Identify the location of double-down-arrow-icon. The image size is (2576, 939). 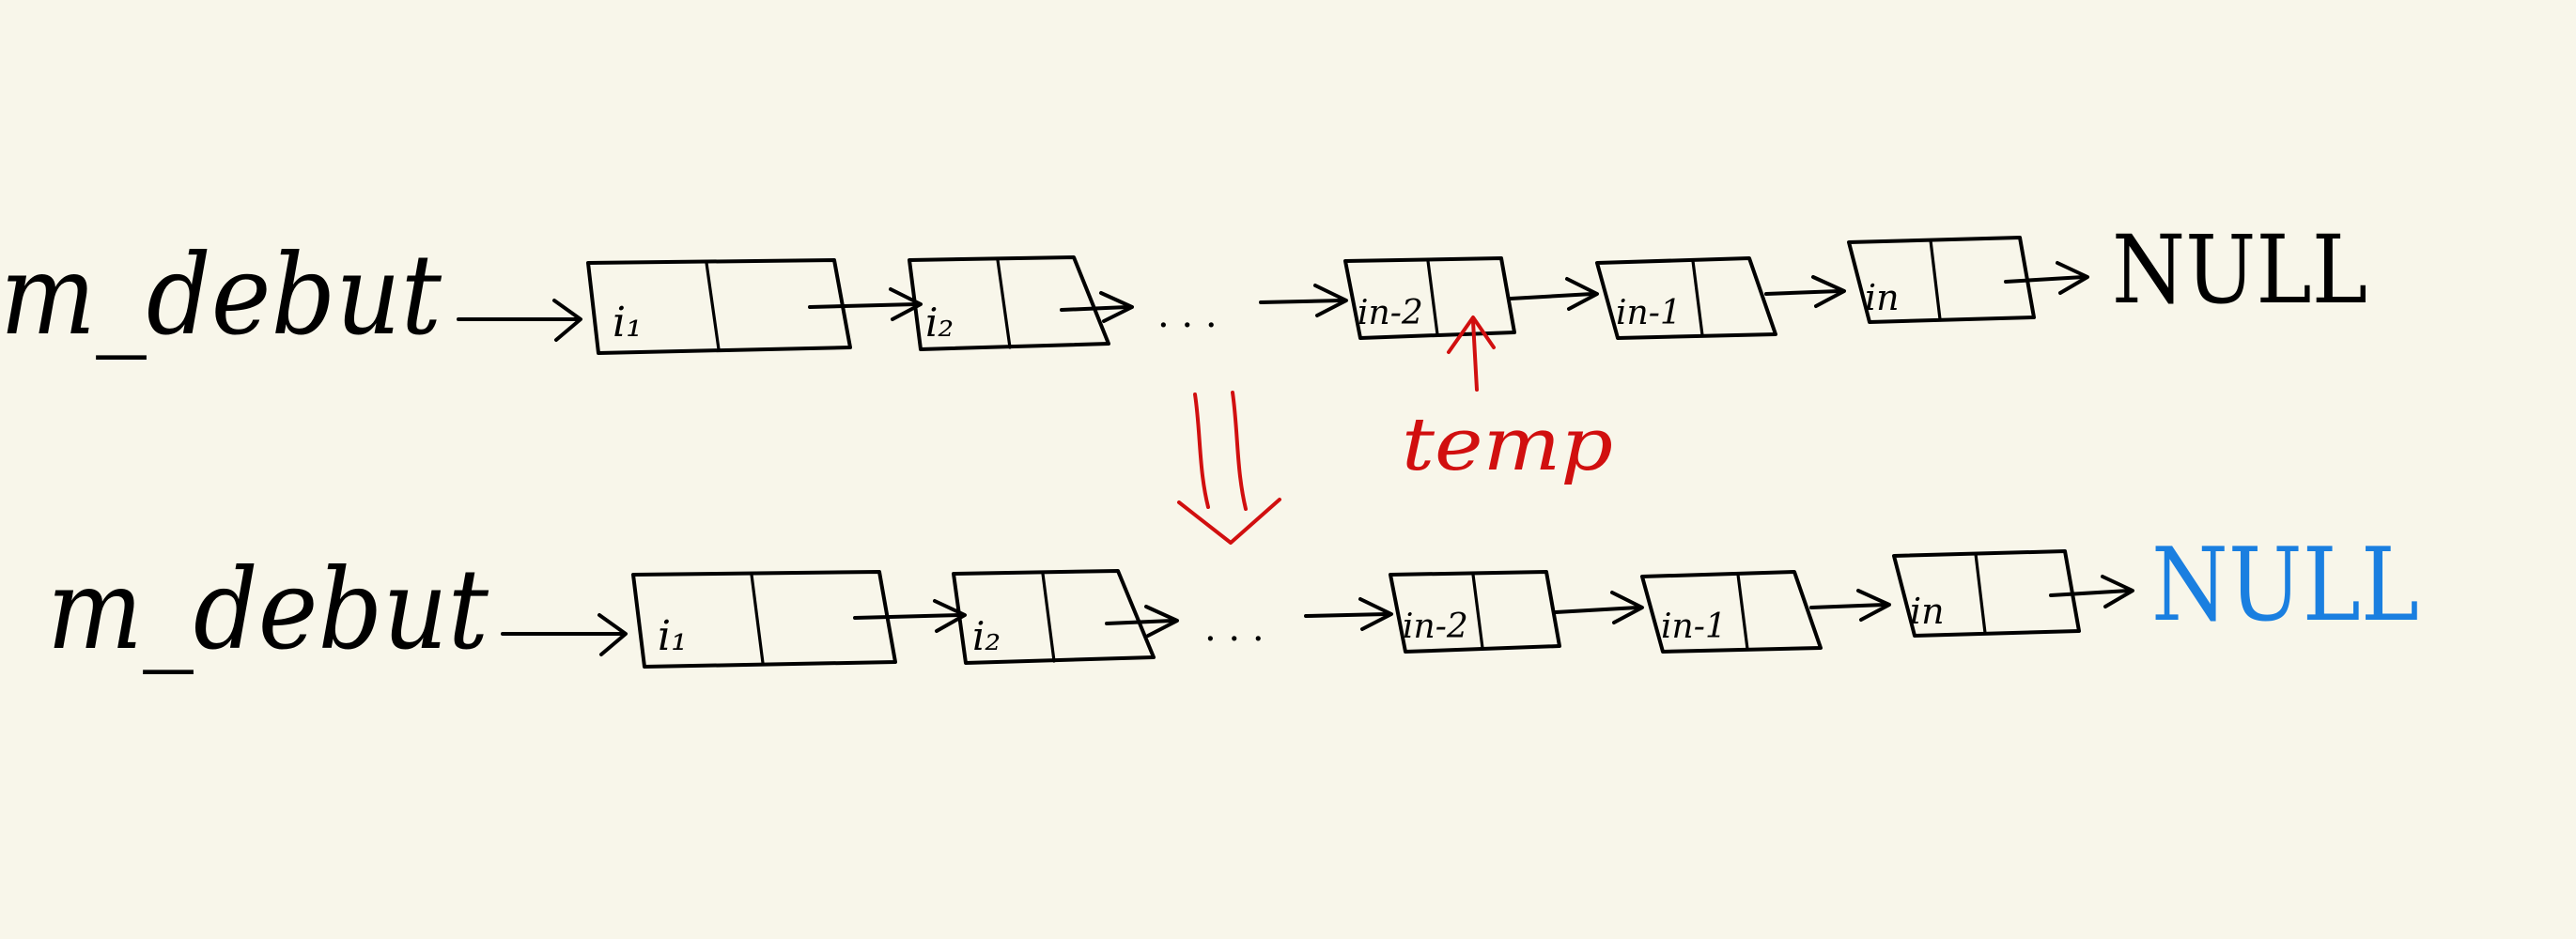
(1229, 468).